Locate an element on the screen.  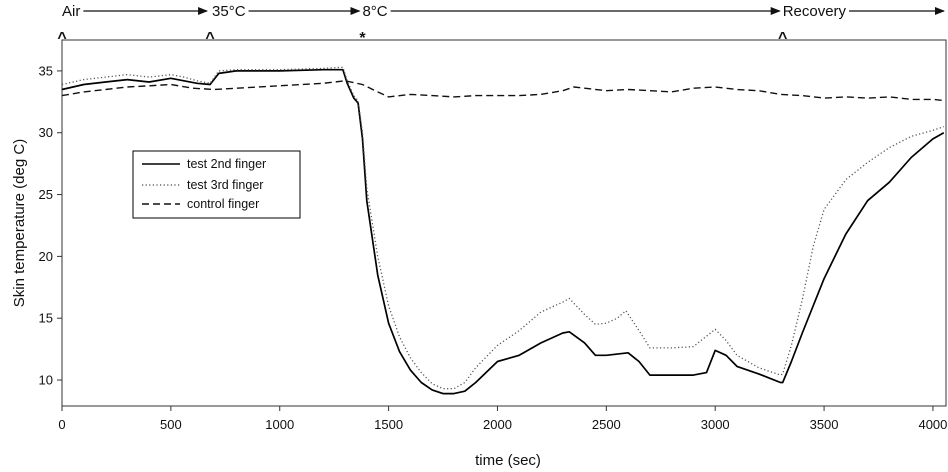
y-tick-label: 20 is located at coordinates (46, 256).